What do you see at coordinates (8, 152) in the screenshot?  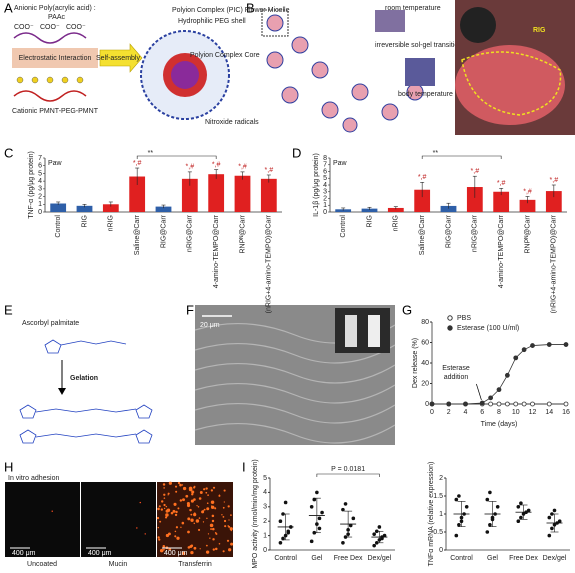 I see `panel-label: C` at bounding box center [8, 152].